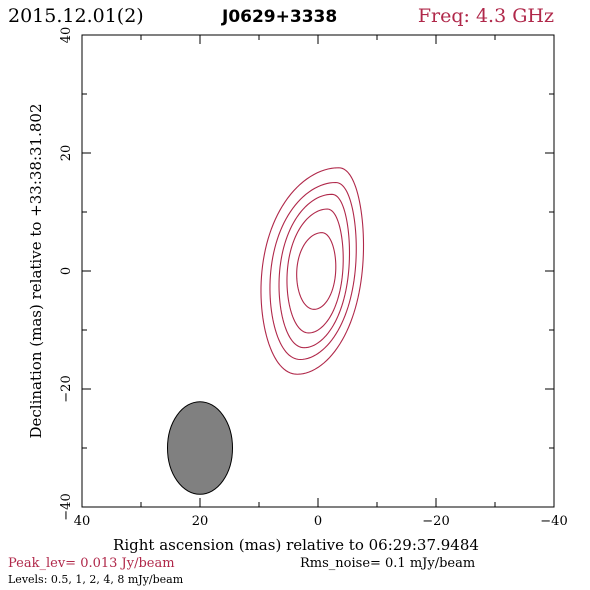  What do you see at coordinates (486, 16) in the screenshot?
I see `header-freq: Freq: 4.3 GHz` at bounding box center [486, 16].